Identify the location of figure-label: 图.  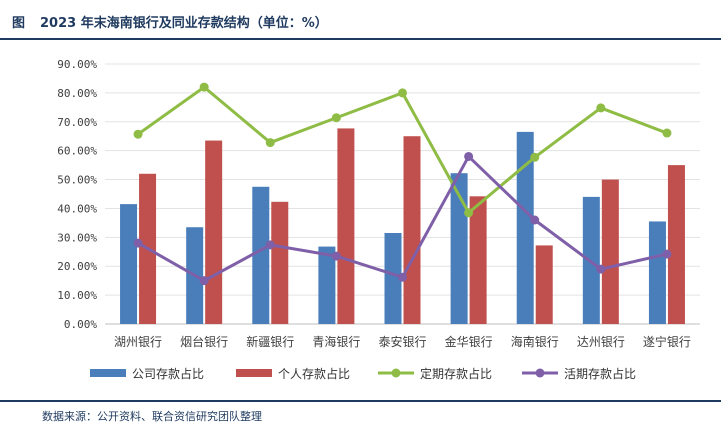
(19, 23).